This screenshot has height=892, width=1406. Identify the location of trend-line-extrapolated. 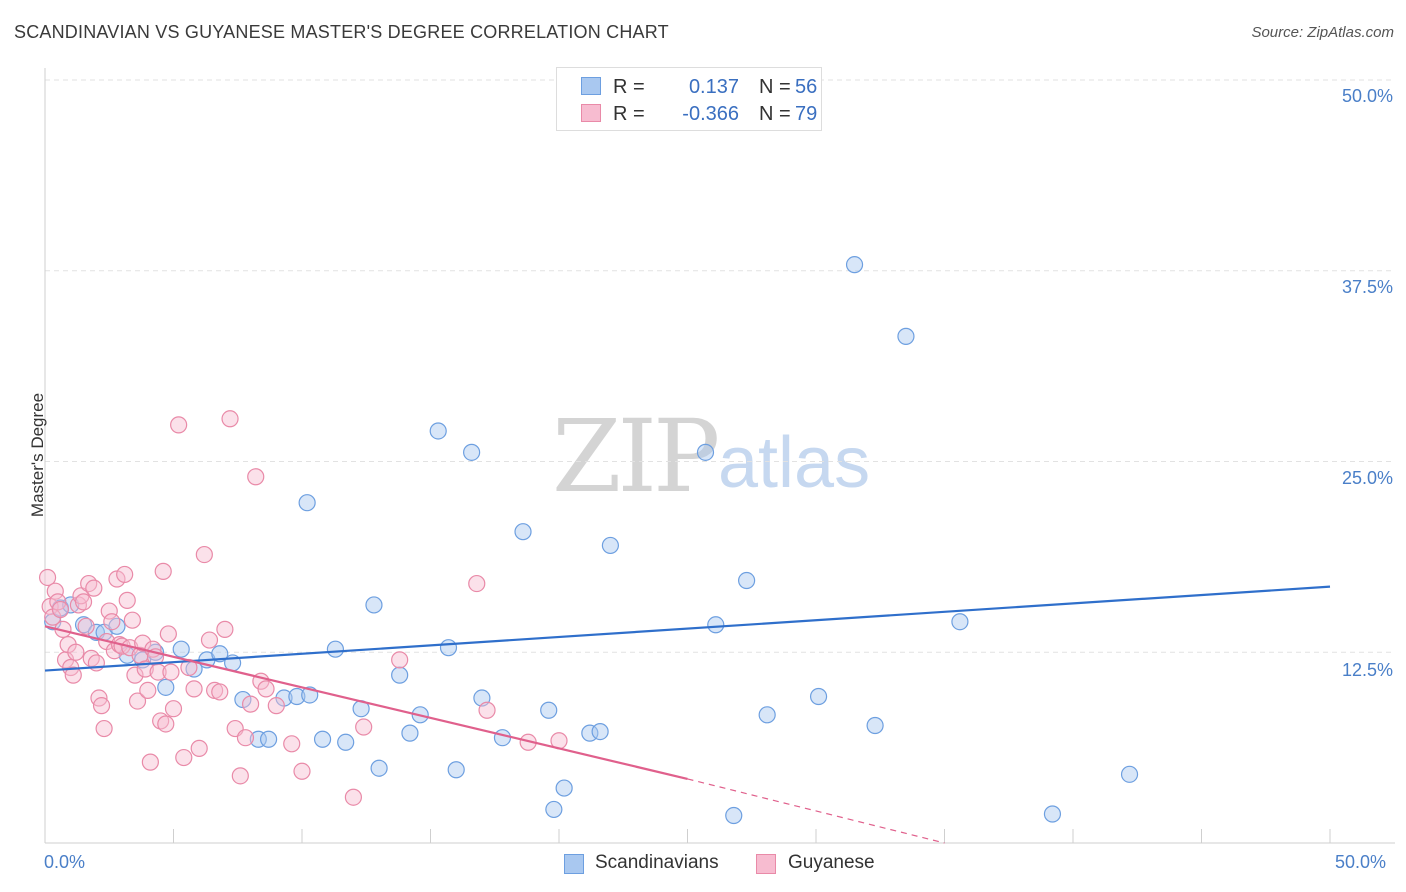
(816, 811).